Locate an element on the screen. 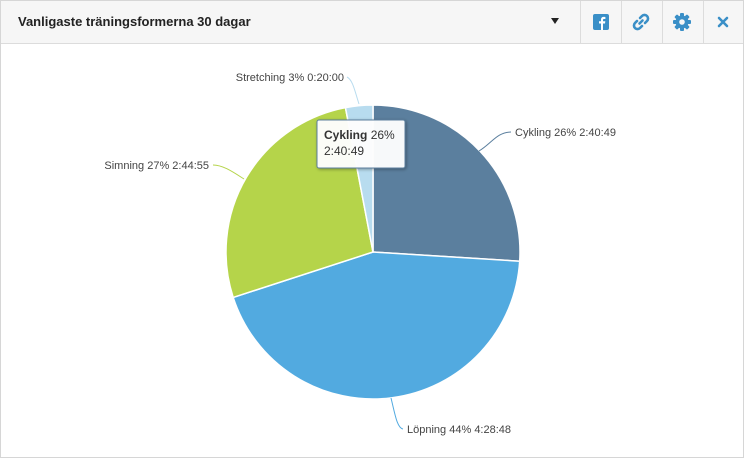  label-name: Stretching is located at coordinates (261, 78).